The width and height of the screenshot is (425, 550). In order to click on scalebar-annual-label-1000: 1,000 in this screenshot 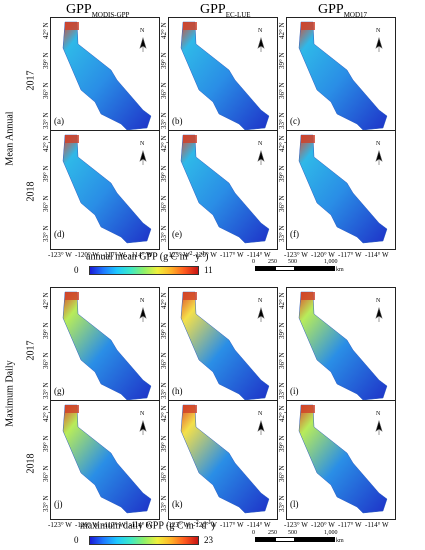, I will do `click(331, 262)`.